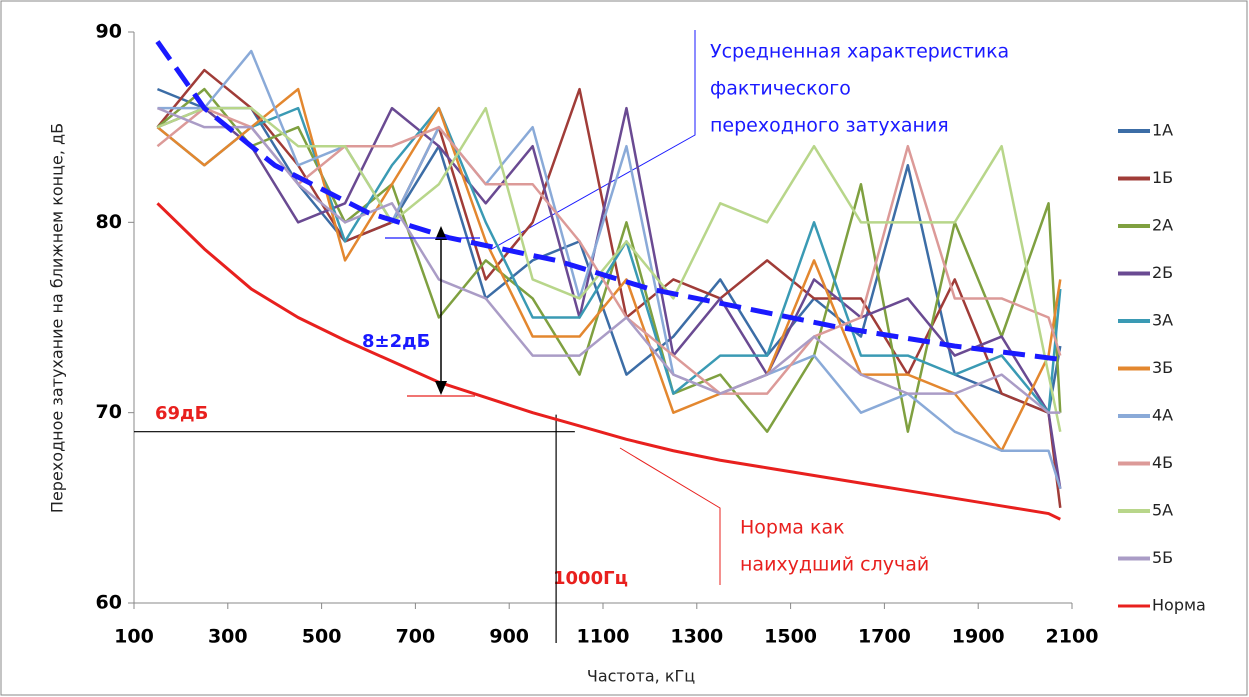 The image size is (1249, 697). Describe the element at coordinates (834, 565) in the screenshot. I see `annotation-text: наихудший случай` at that location.